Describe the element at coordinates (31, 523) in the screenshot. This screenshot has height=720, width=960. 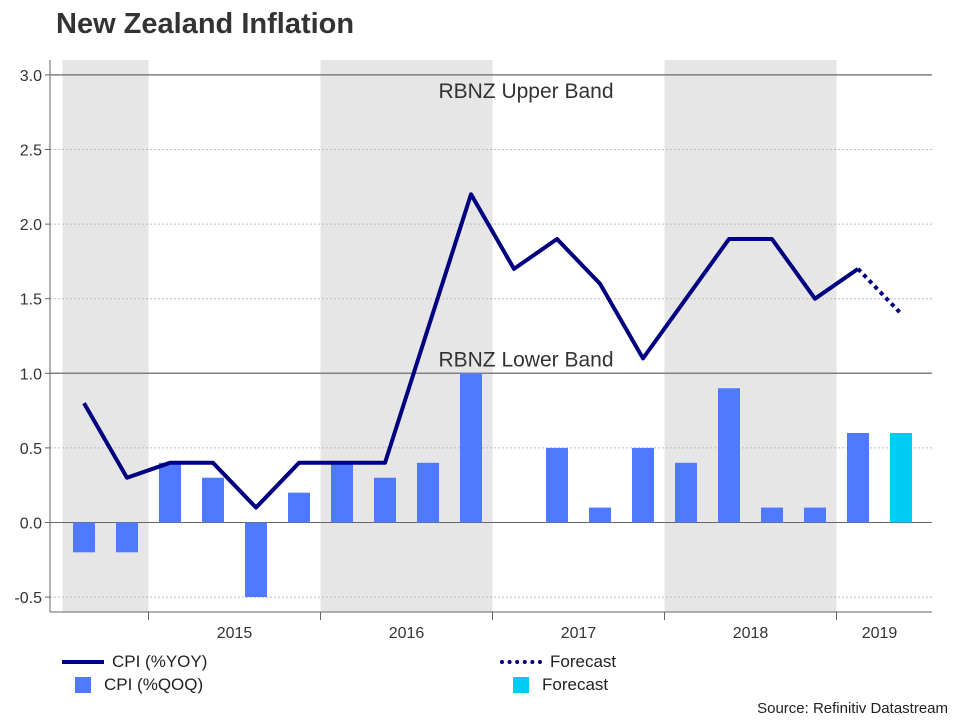
I see `y-tick-label: 0.0` at that location.